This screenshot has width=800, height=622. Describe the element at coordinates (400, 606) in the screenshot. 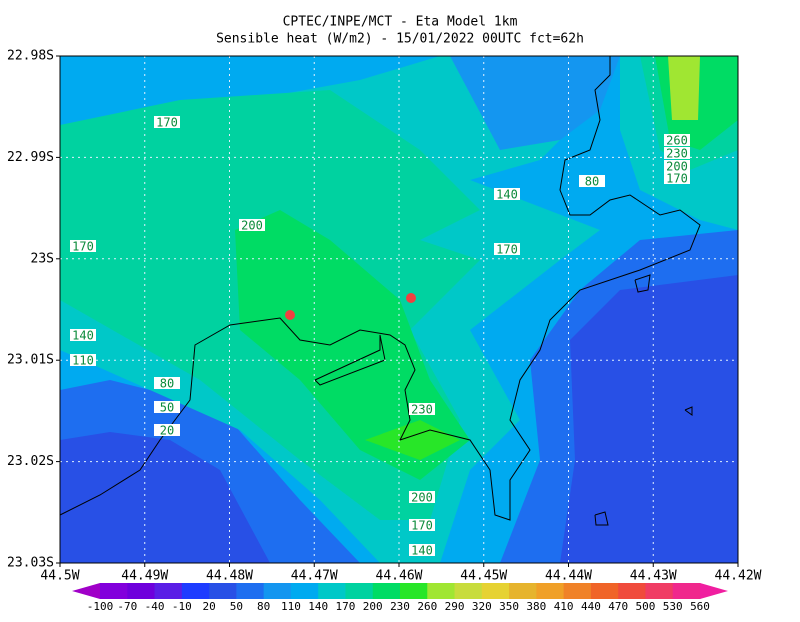

I see `colorbar-label: 230` at that location.